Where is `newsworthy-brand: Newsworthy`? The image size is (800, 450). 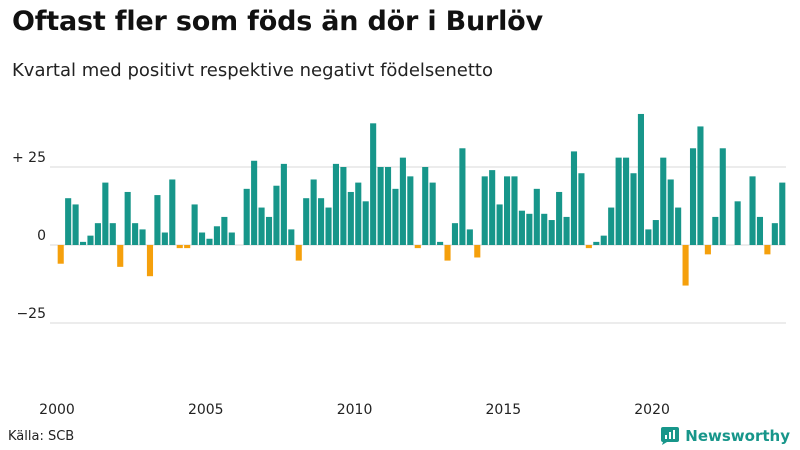
newsworthy-brand: Newsworthy is located at coordinates (725, 436).